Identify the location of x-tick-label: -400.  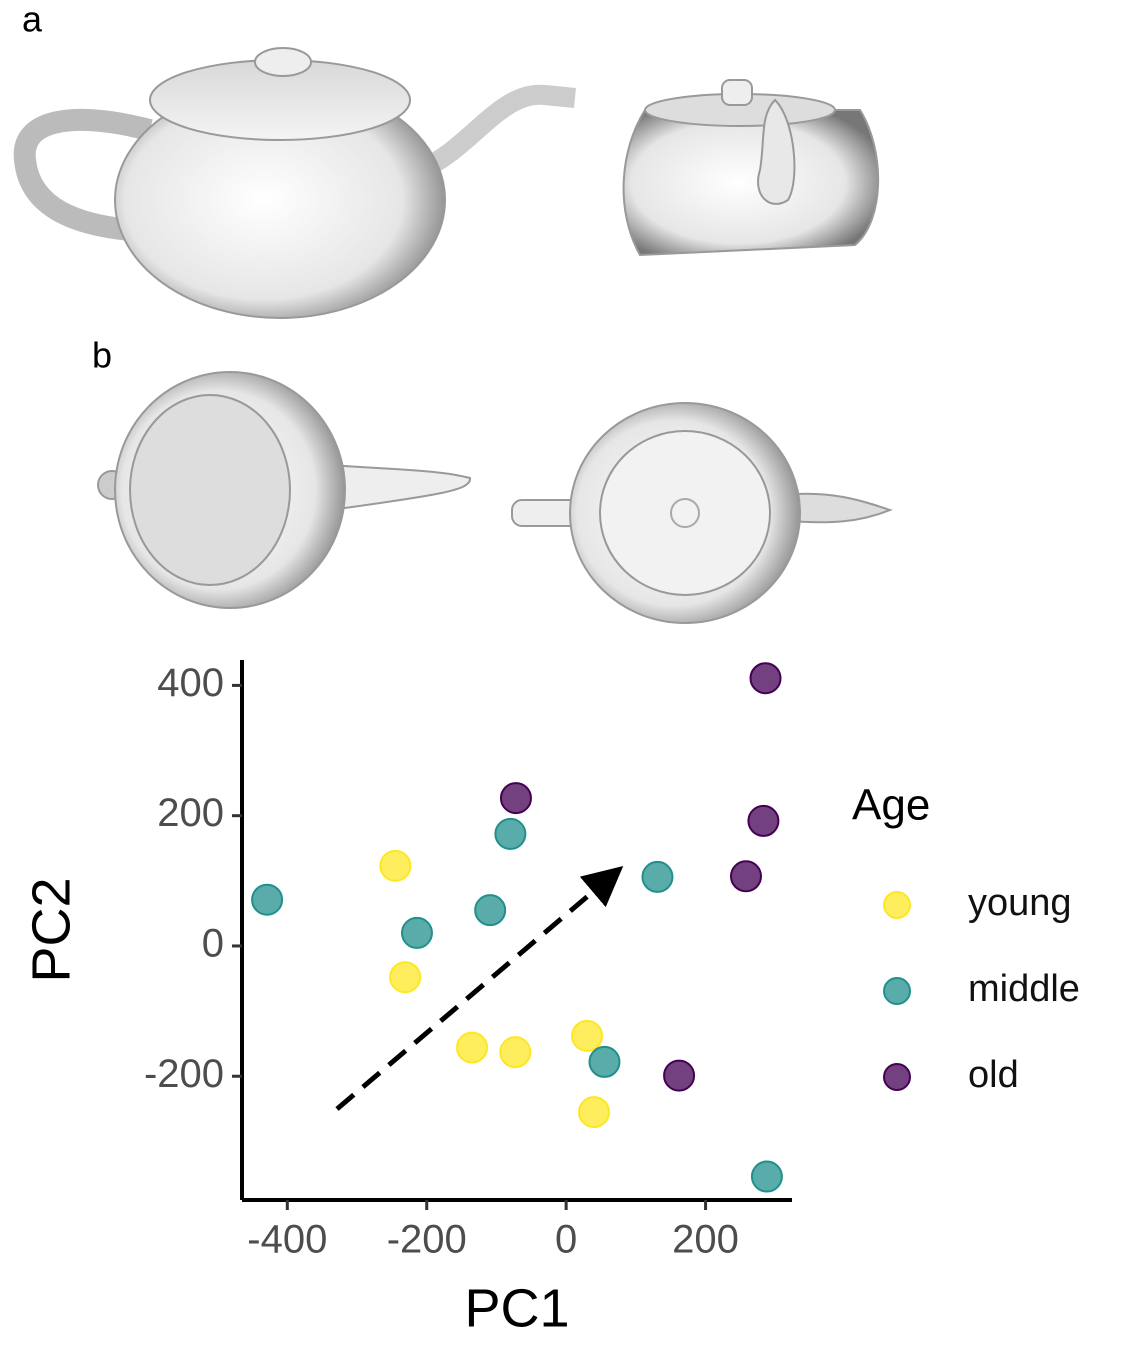
(287, 1240).